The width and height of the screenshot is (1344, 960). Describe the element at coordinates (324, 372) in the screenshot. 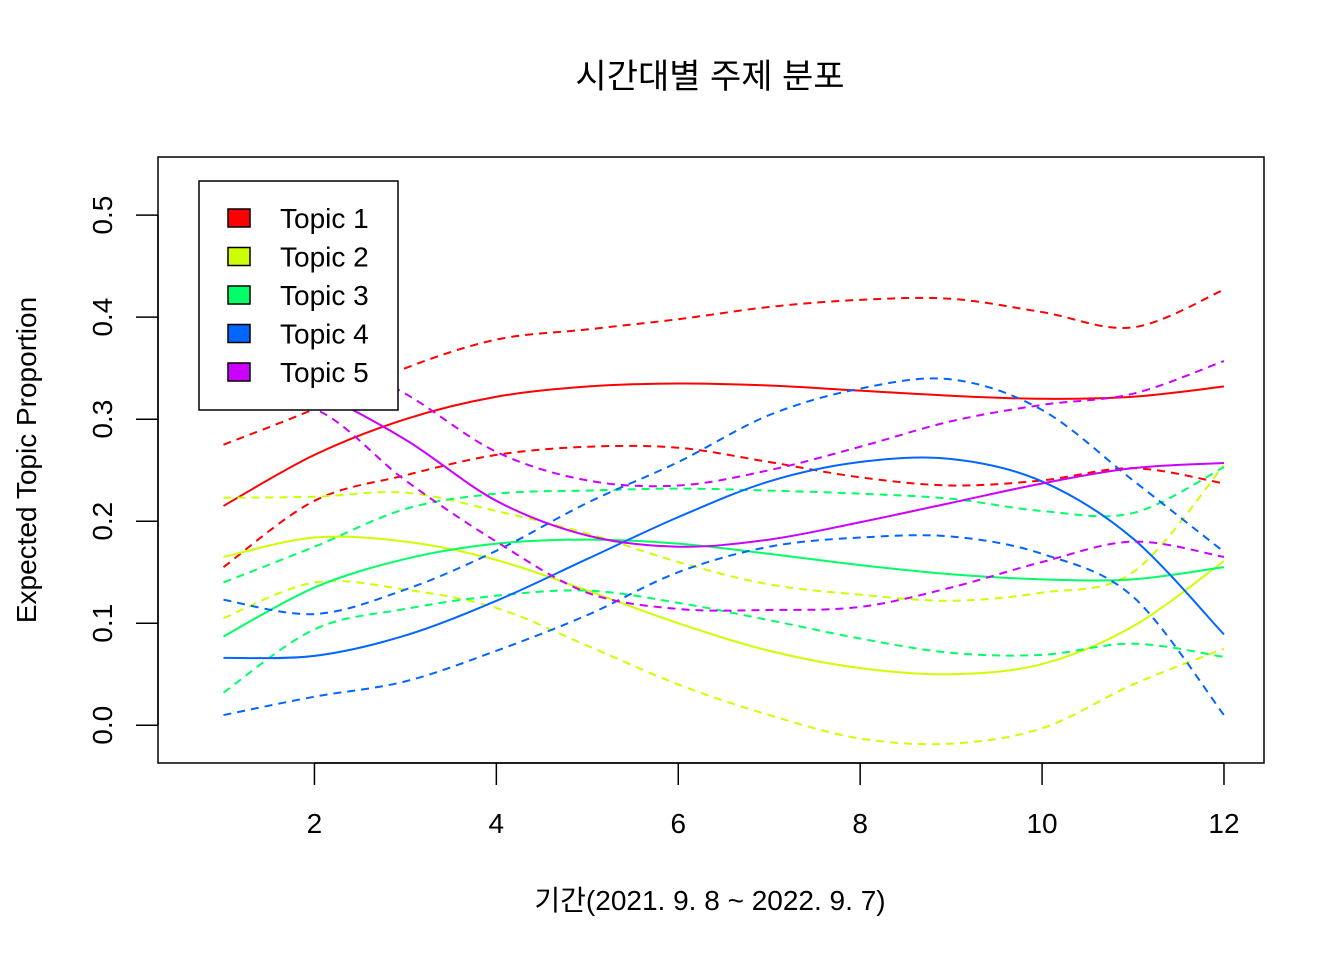

I see `legend-label: Topic 5` at that location.